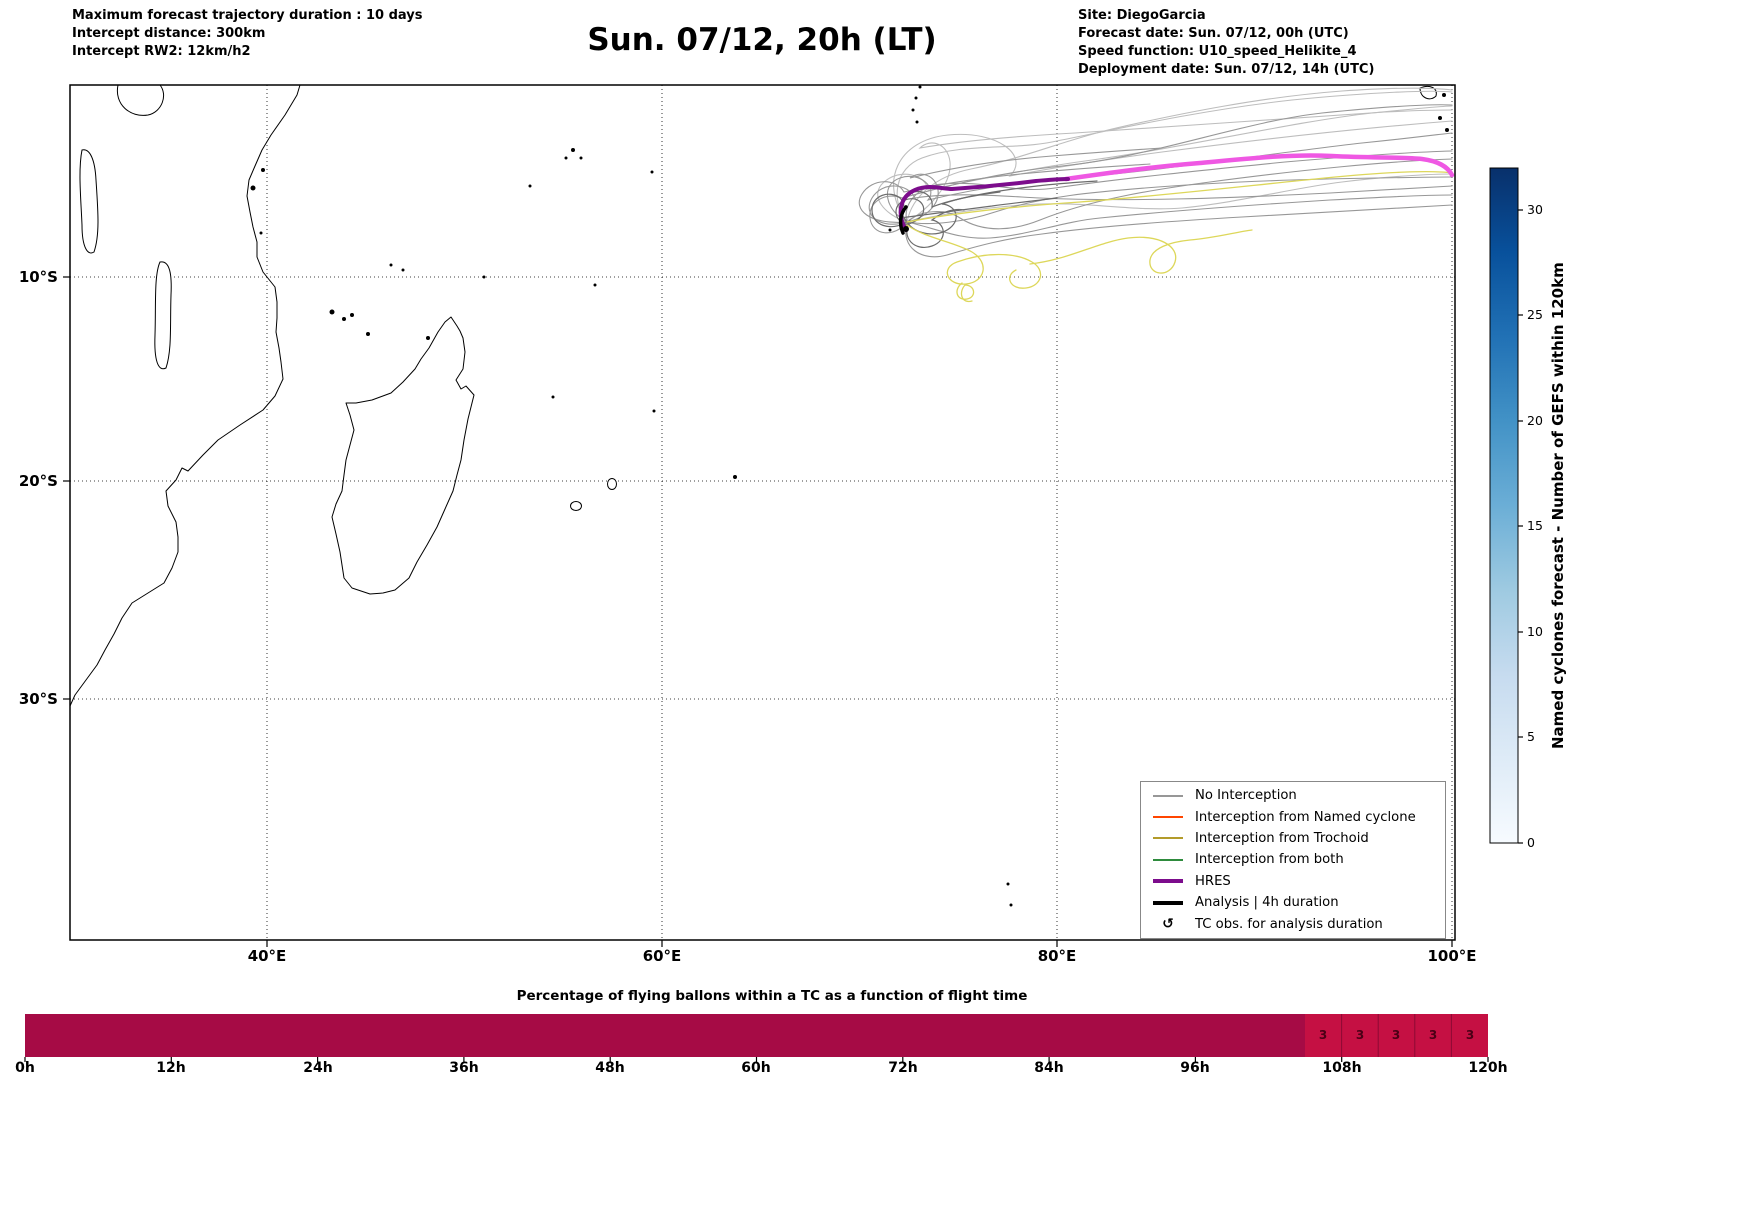 This screenshot has height=1213, width=1752. Describe the element at coordinates (762, 40) in the screenshot. I see `figure-title: Sun. 07/12, 20h (LT)` at that location.